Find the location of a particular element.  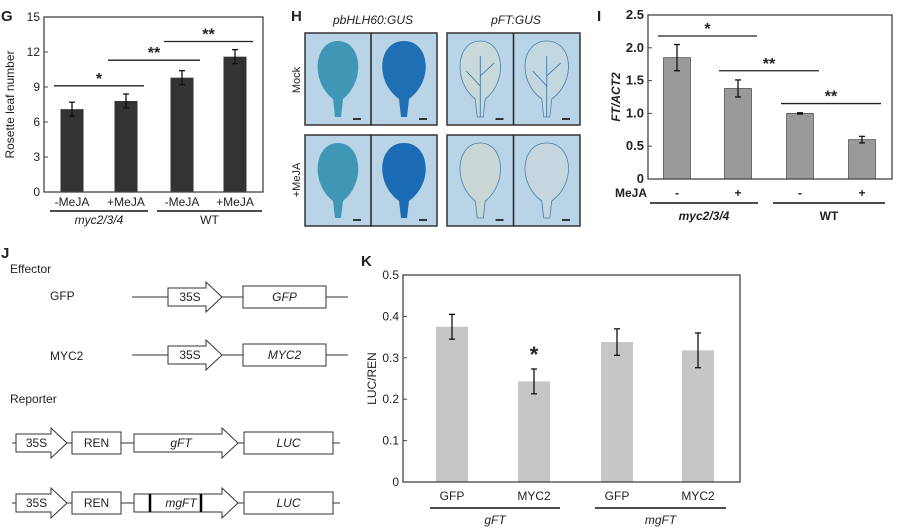

y-tick-label: 0.2 is located at coordinates (390, 399).